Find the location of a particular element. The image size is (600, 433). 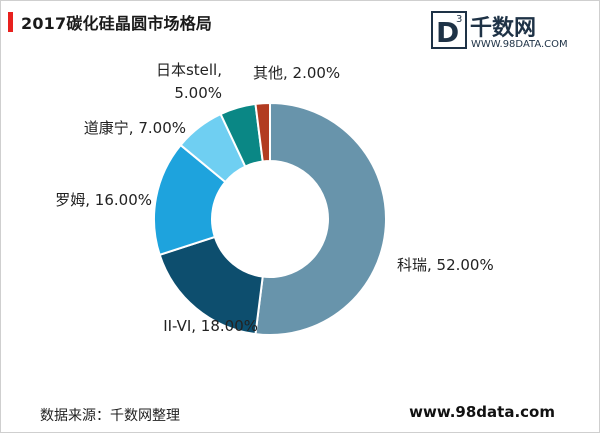

logo-mark-icon: D 3 is located at coordinates (449, 30).